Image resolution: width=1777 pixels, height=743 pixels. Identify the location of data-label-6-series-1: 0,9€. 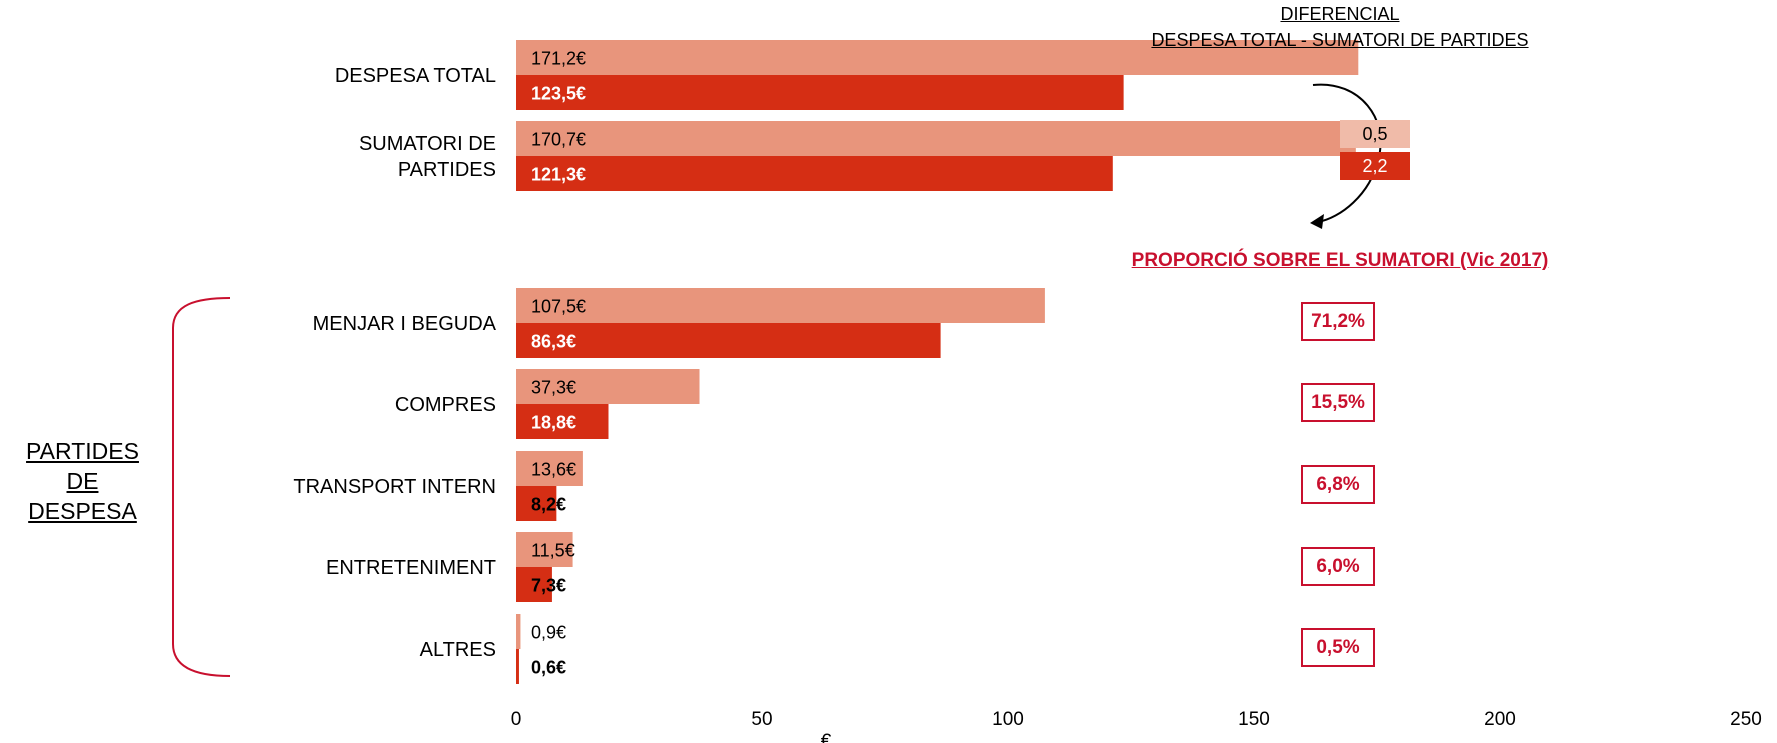
(548, 633).